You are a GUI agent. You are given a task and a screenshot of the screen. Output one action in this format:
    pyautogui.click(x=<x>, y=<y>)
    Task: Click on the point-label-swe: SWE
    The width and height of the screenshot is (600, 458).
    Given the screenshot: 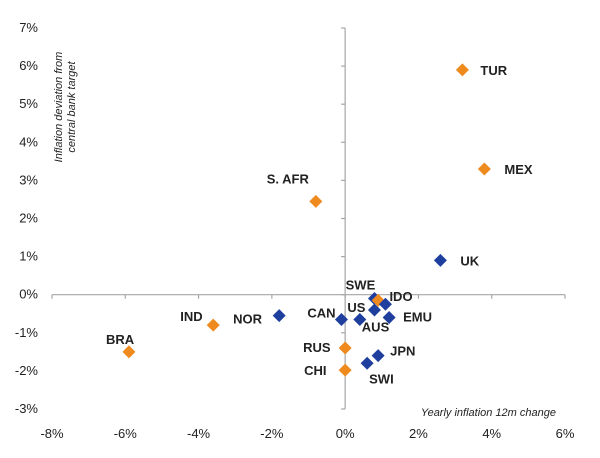 What is the action you would take?
    pyautogui.click(x=361, y=285)
    